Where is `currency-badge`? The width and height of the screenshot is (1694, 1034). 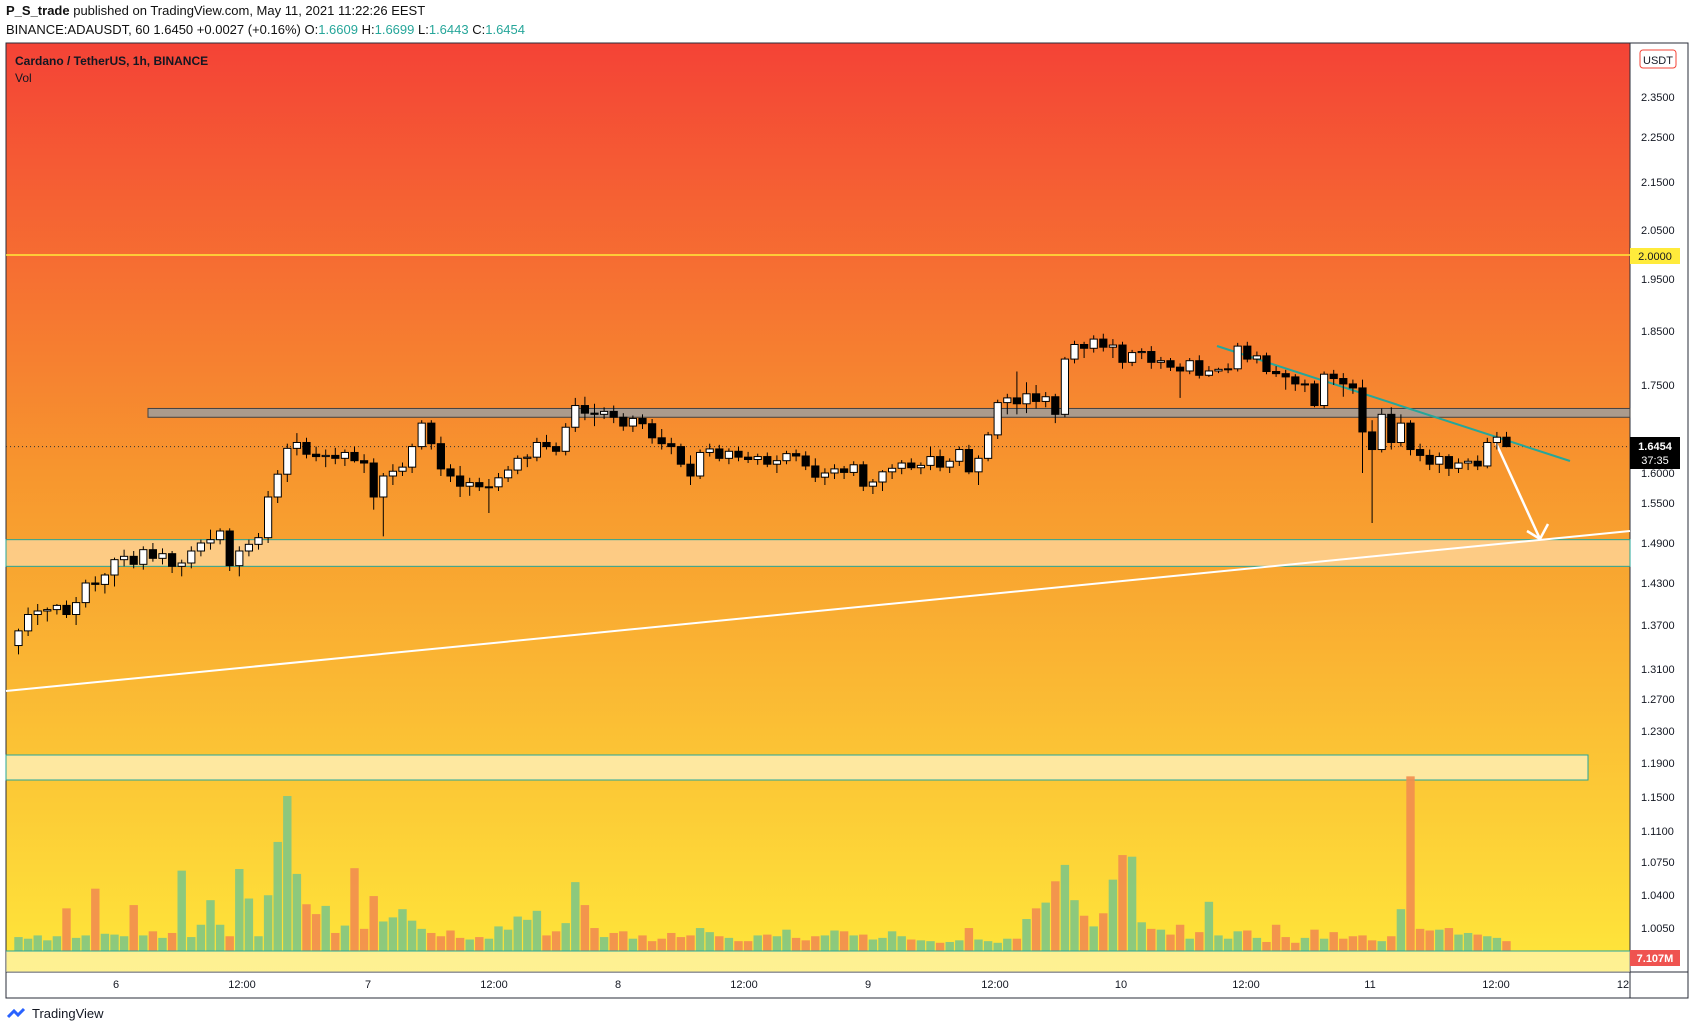
currency-badge is located at coordinates (1658, 59).